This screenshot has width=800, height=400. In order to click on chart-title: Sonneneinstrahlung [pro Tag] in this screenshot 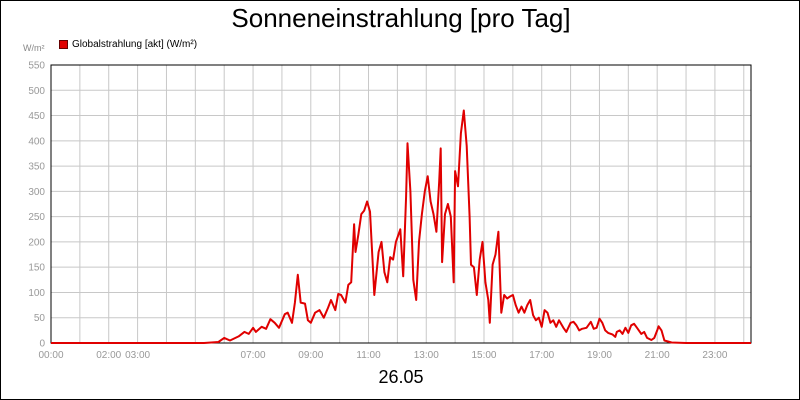, I will do `click(401, 18)`.